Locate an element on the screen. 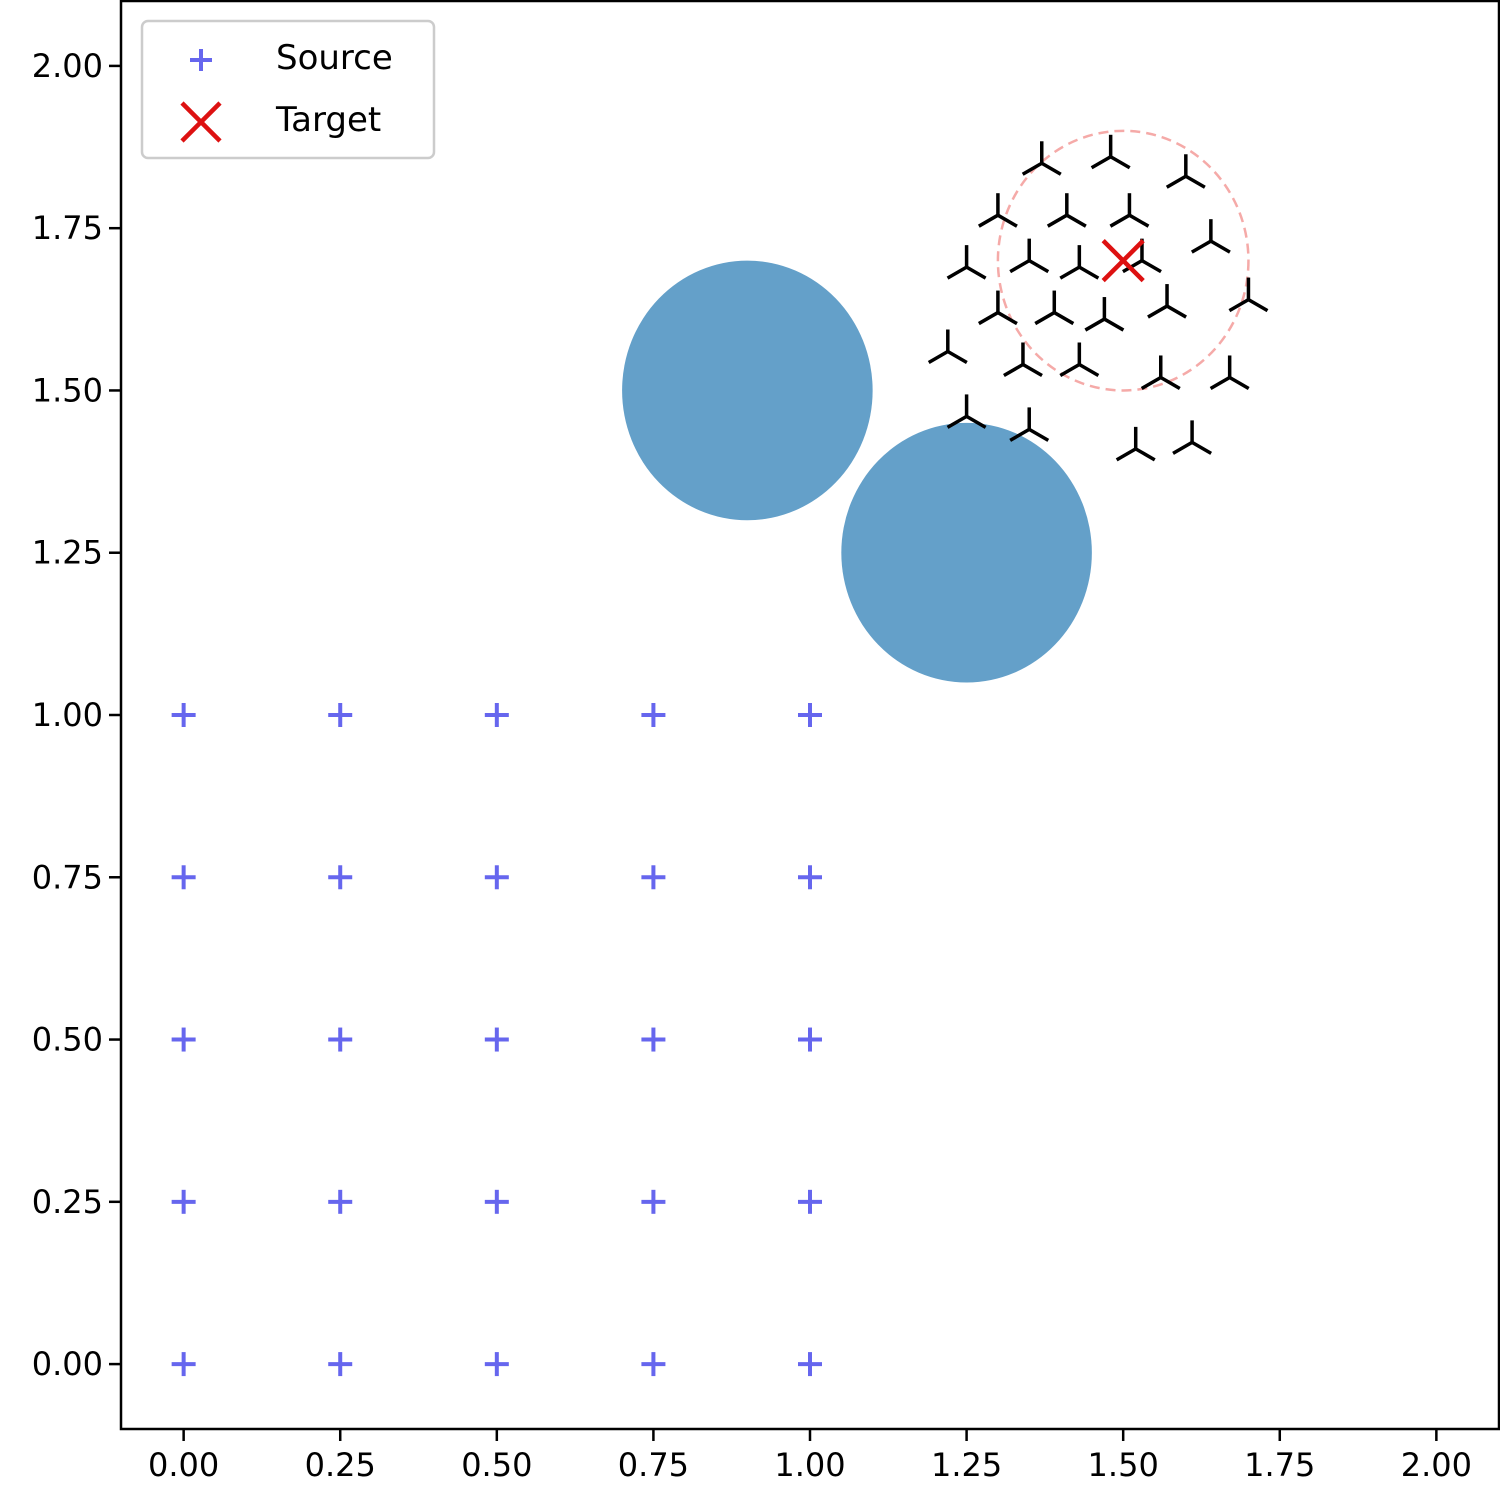 Image resolution: width=1500 pixels, height=1500 pixels. y-tick-label-1: 0.25 is located at coordinates (67, 1202).